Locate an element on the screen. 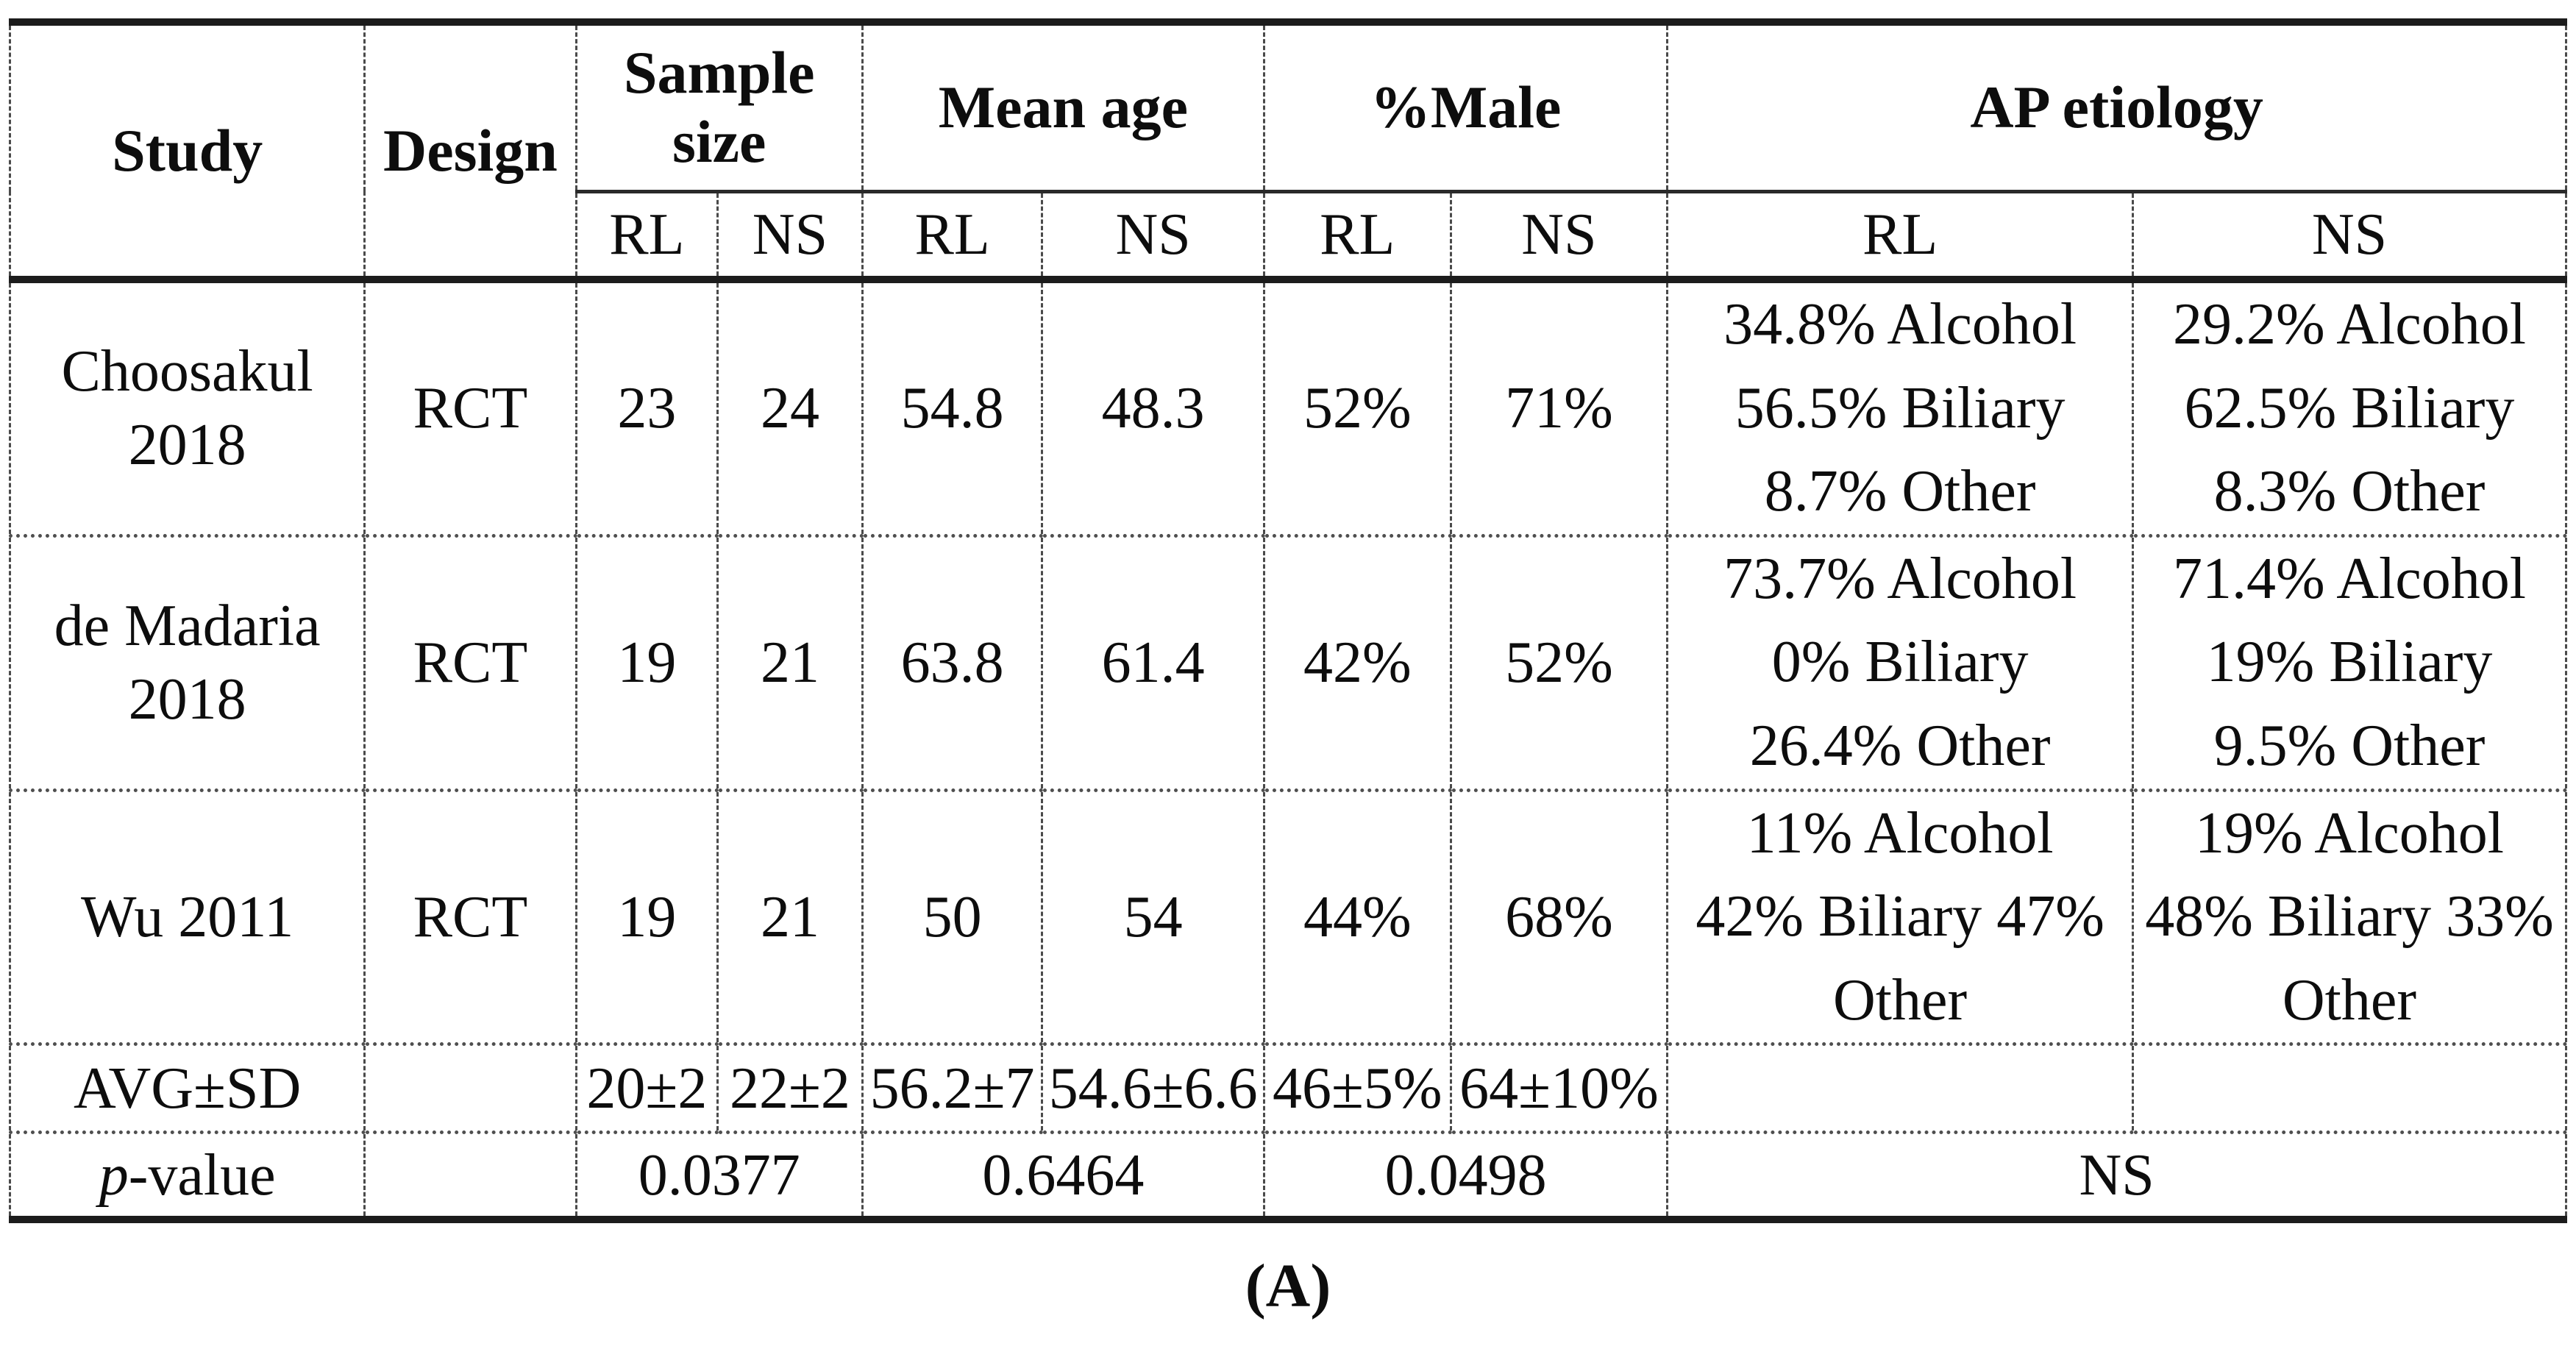  cell-etiology-ns: 29.2% Alcohol 62.5% Biliary 8.3% Other is located at coordinates (2349, 409).